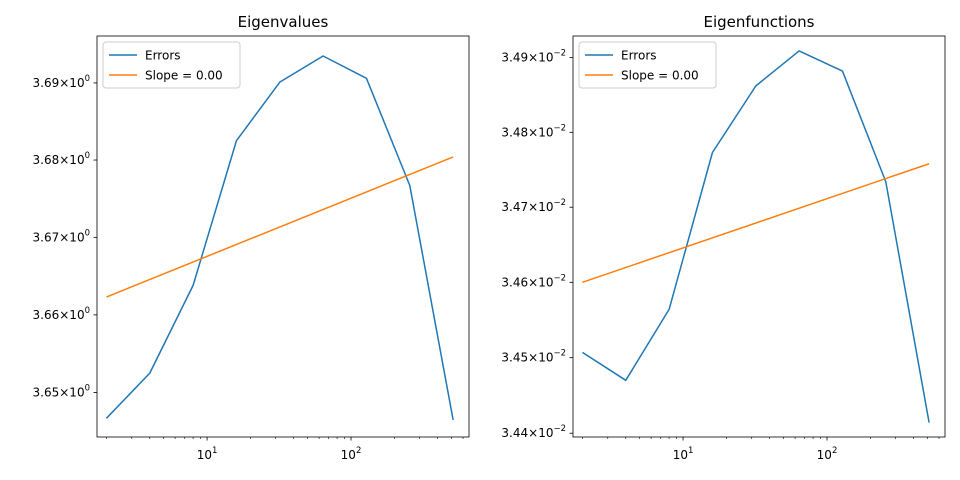 This screenshot has width=960, height=480. Describe the element at coordinates (61, 159) in the screenshot. I see `y-tick-label: 3.68×100` at that location.